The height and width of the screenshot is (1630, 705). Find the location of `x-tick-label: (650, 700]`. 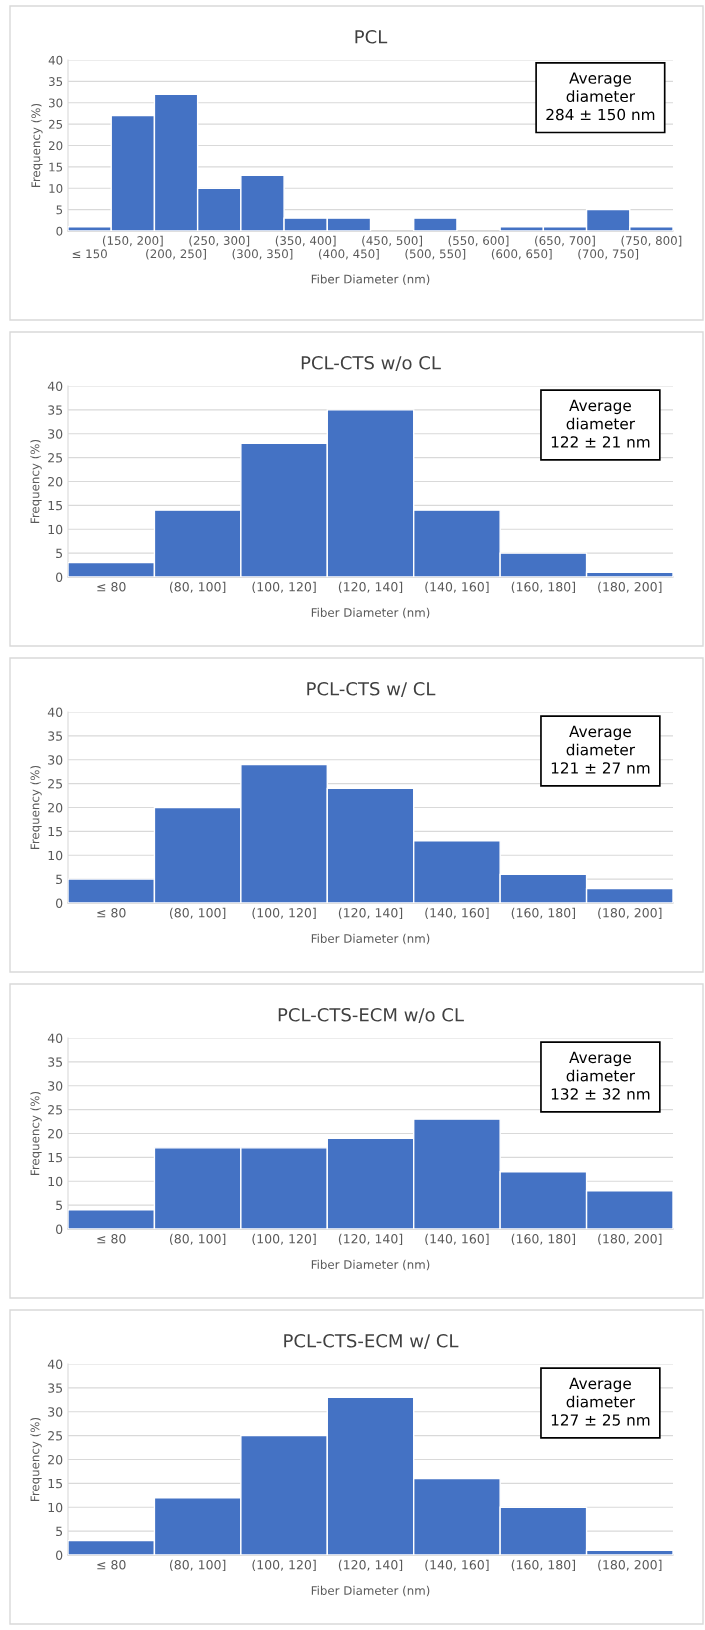

x-tick-label: (650, 700] is located at coordinates (565, 241).